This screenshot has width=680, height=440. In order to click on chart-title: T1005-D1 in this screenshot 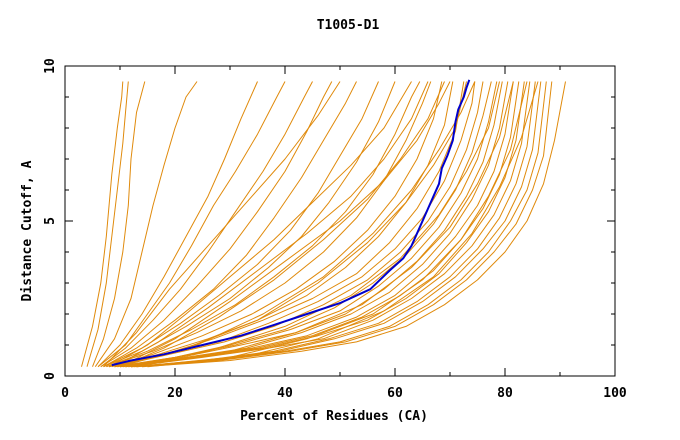, I will do `click(348, 25)`.